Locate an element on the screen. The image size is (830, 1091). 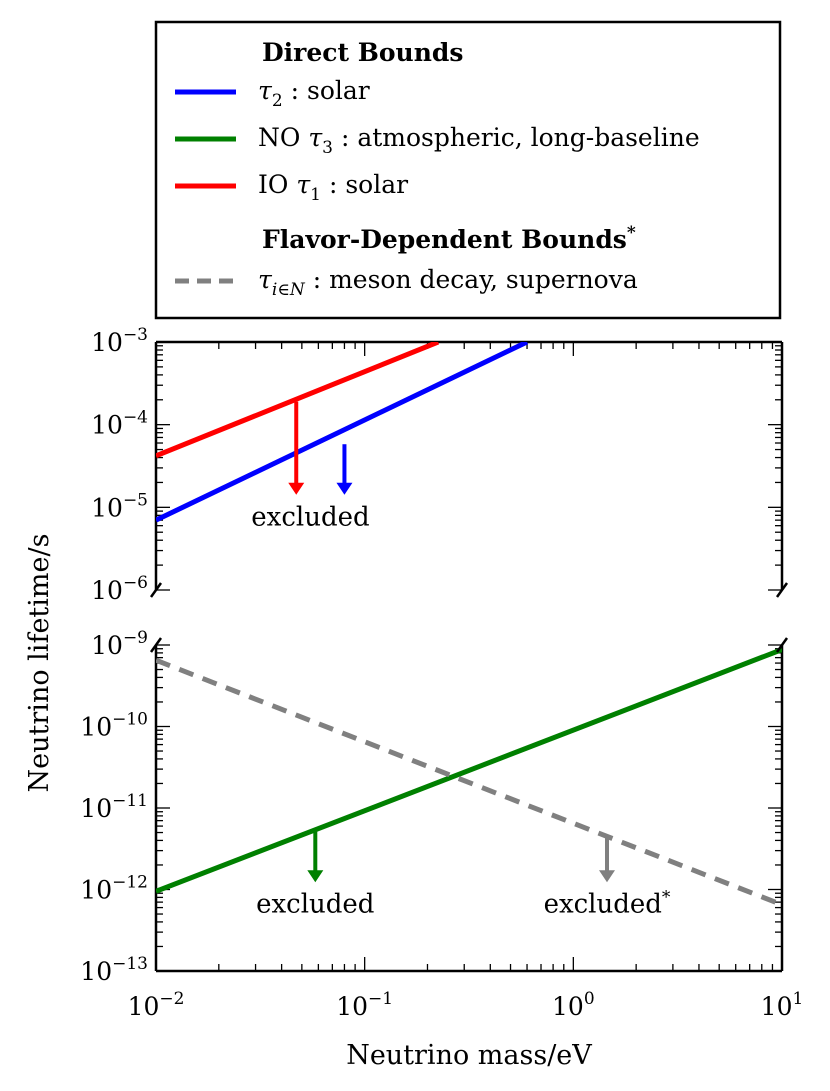
excluded-annotation-lower-1: excluded is located at coordinates (315, 905).